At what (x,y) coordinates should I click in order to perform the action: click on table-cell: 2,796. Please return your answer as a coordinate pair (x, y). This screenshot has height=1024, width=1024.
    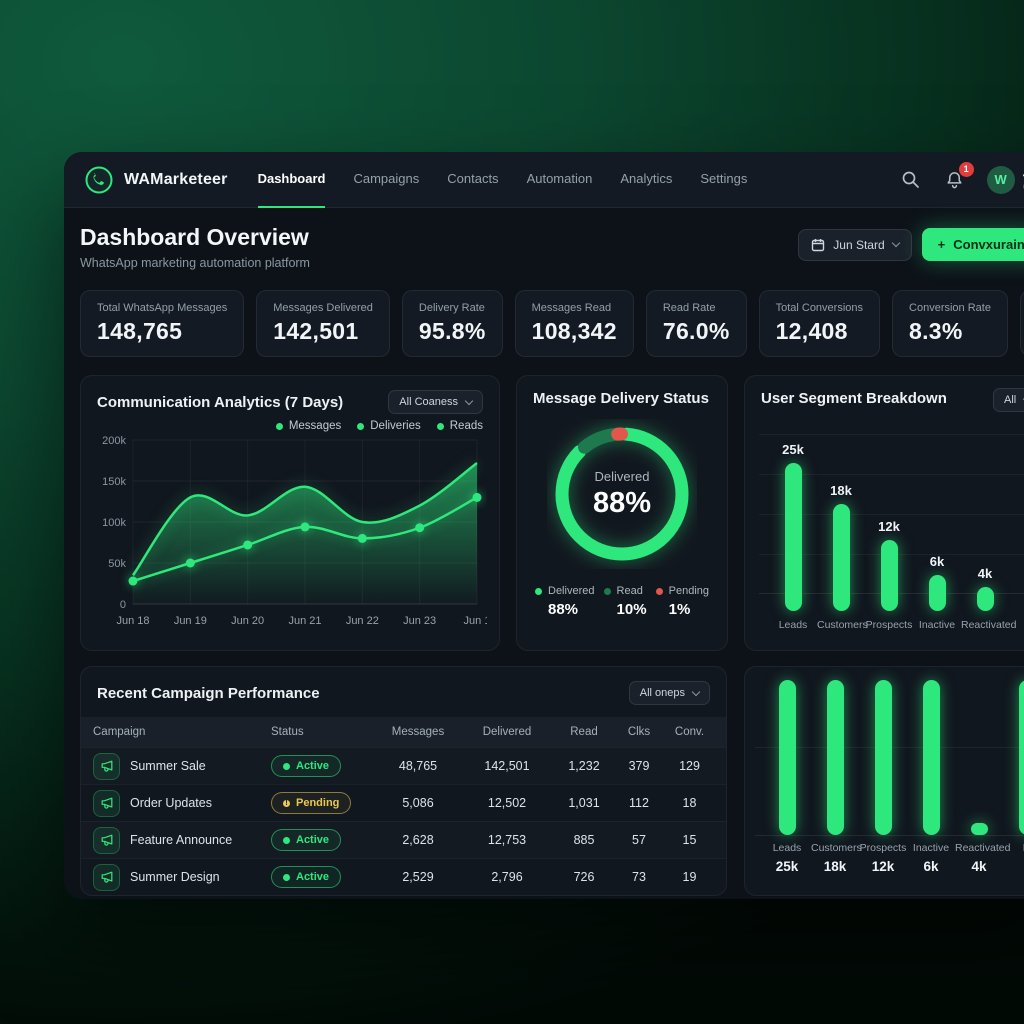
    Looking at the image, I should click on (507, 877).